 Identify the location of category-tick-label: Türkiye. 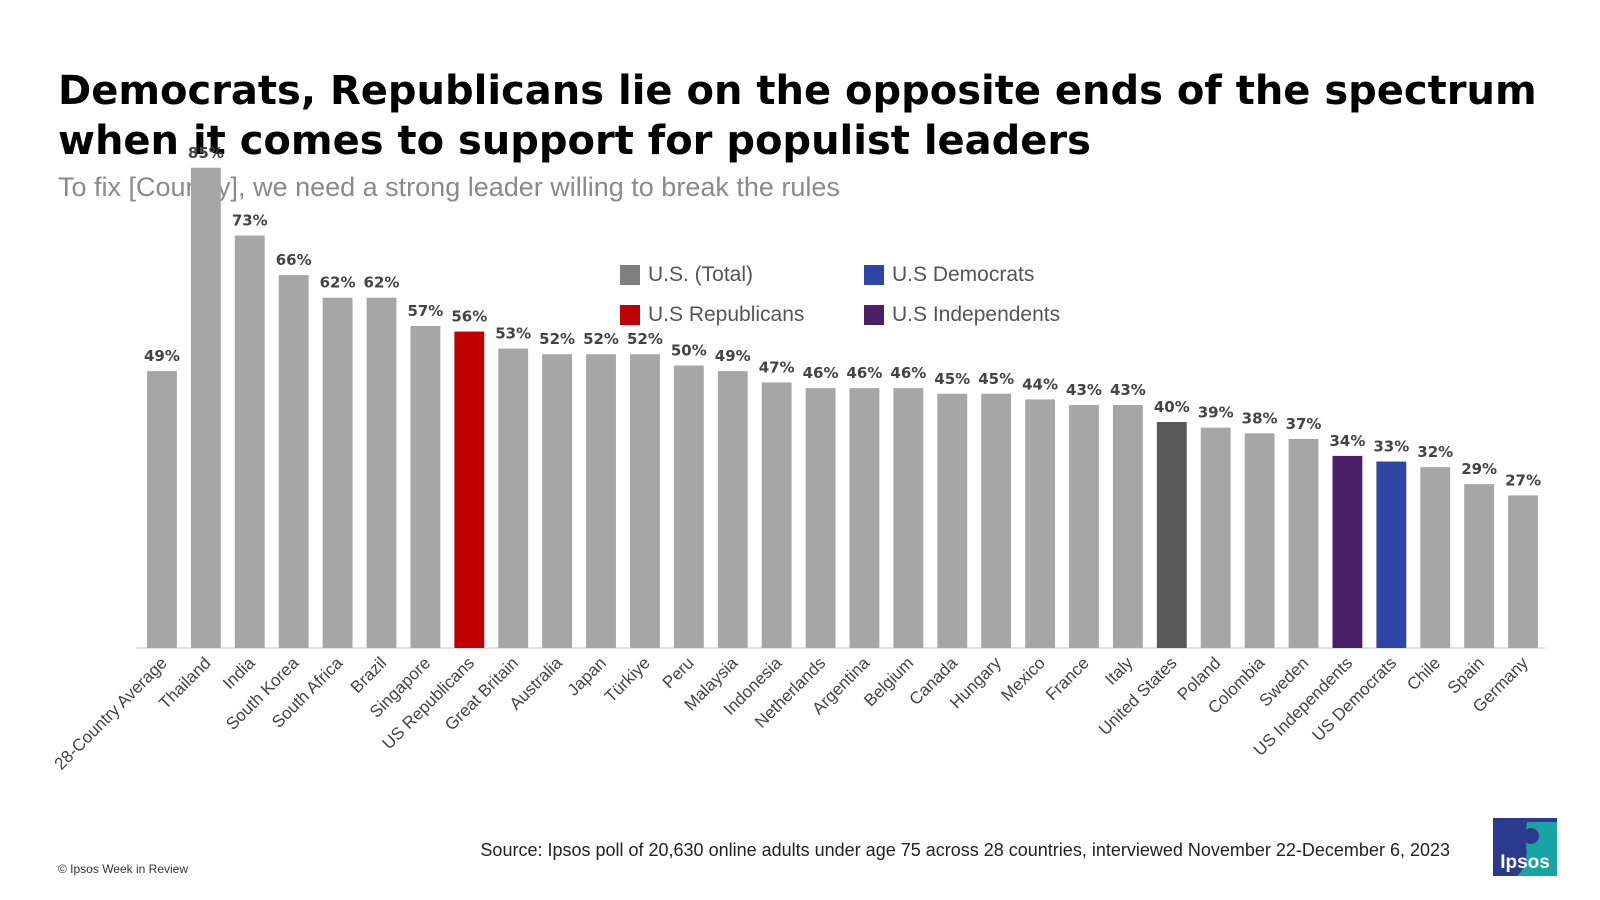
(627, 679).